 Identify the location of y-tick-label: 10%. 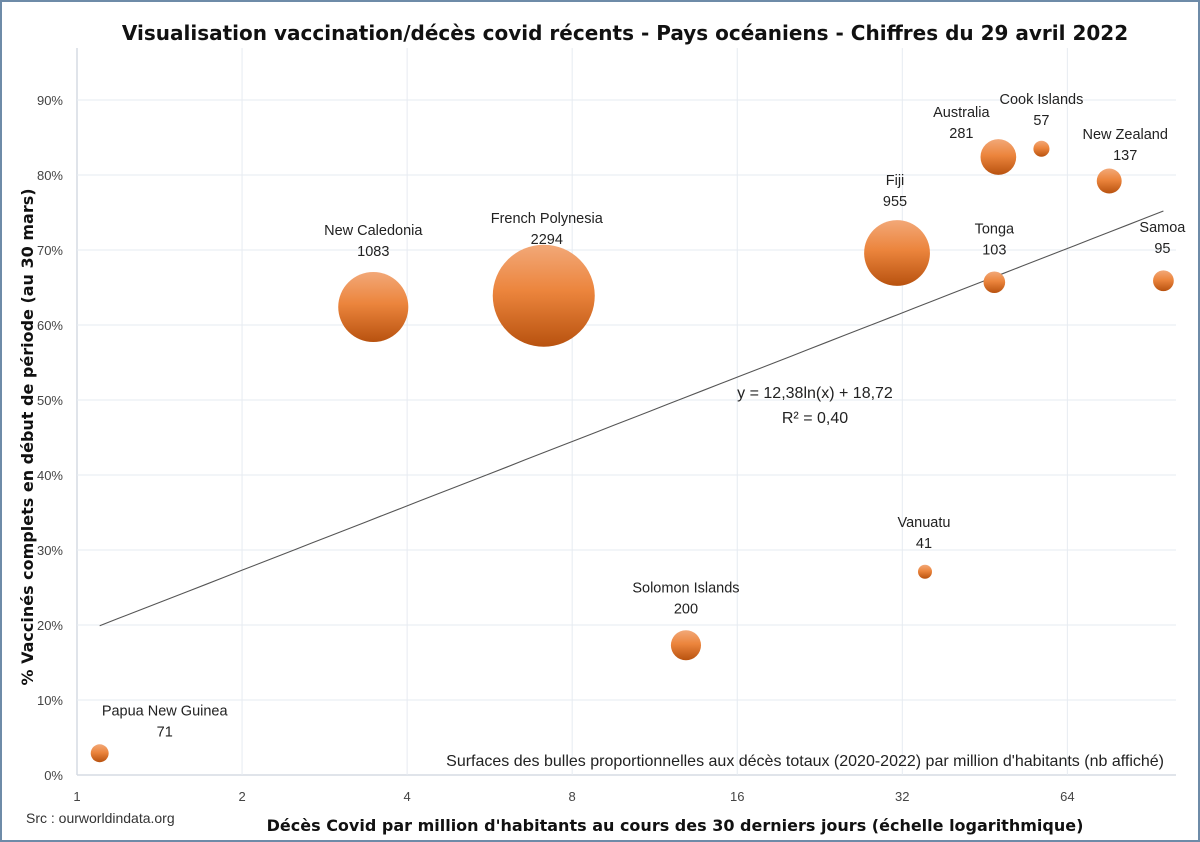
(50, 700).